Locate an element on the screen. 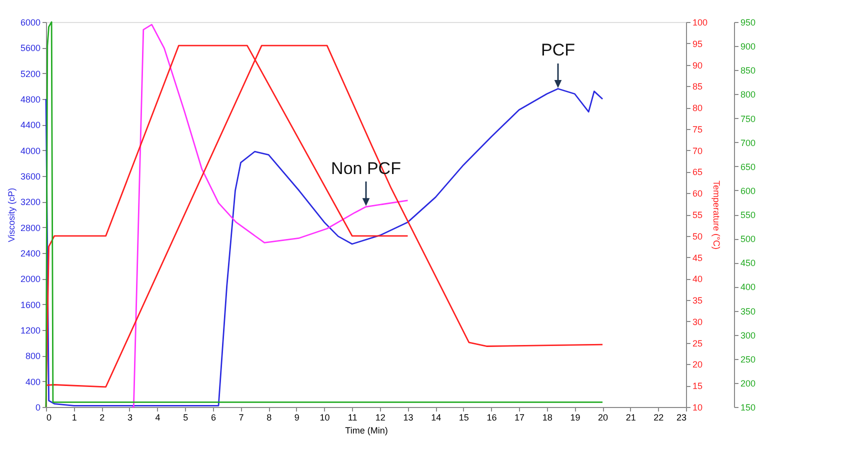  y2-tick-label: 75 is located at coordinates (697, 129).